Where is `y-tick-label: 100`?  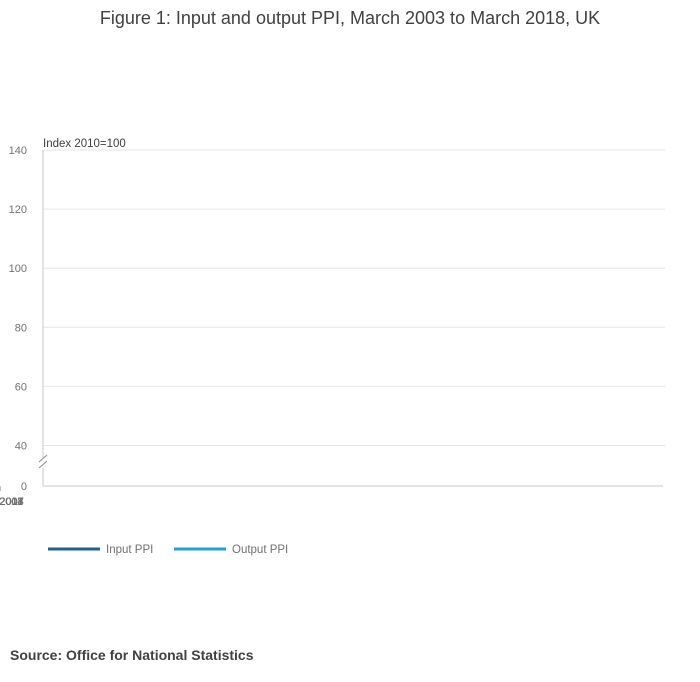
y-tick-label: 100 is located at coordinates (18, 269).